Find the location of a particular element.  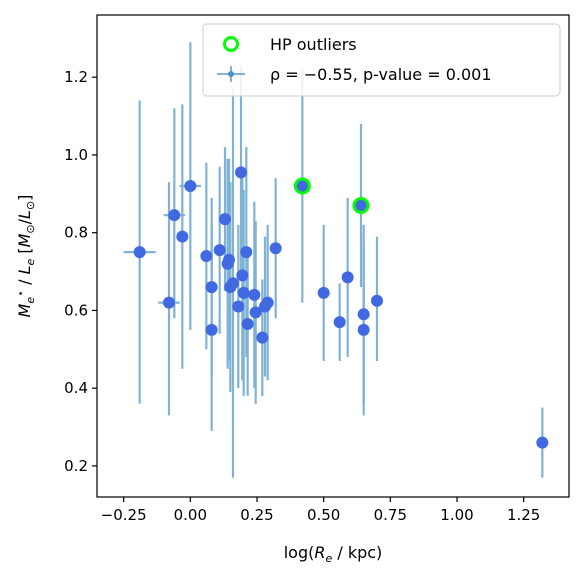

legend-label-data: ρ = −0.55, p-value = 0.001 is located at coordinates (381, 74).